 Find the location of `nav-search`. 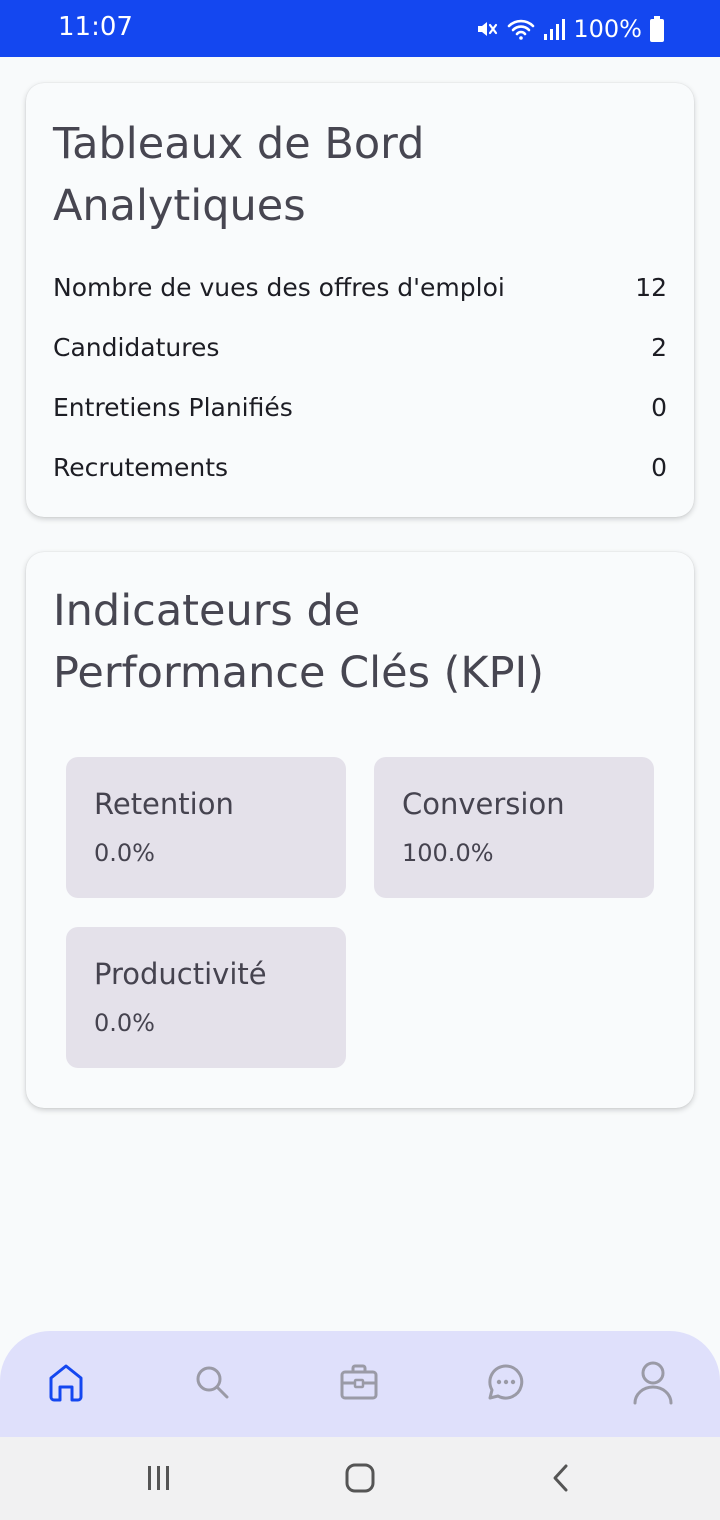

nav-search is located at coordinates (212, 1382).